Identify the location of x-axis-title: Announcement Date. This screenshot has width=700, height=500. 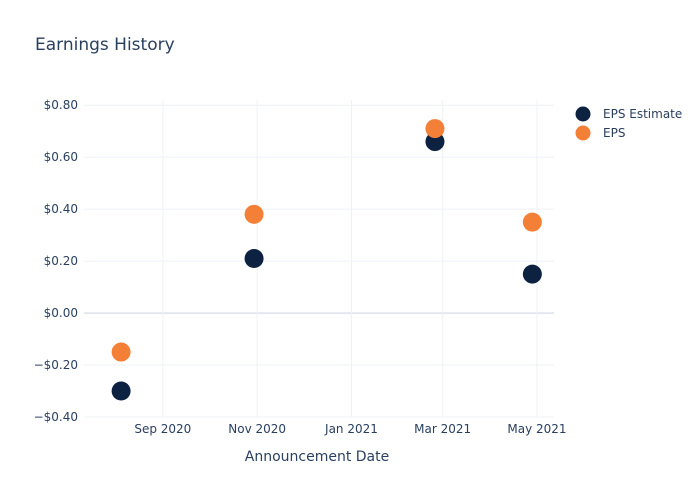
(317, 457).